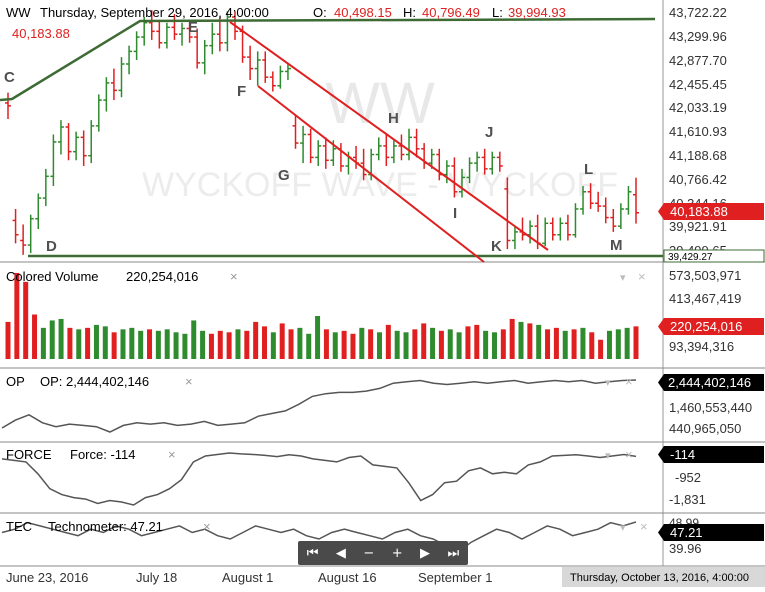 The height and width of the screenshot is (592, 765). What do you see at coordinates (103, 454) in the screenshot?
I see `force-panel-value: Force: -114` at bounding box center [103, 454].